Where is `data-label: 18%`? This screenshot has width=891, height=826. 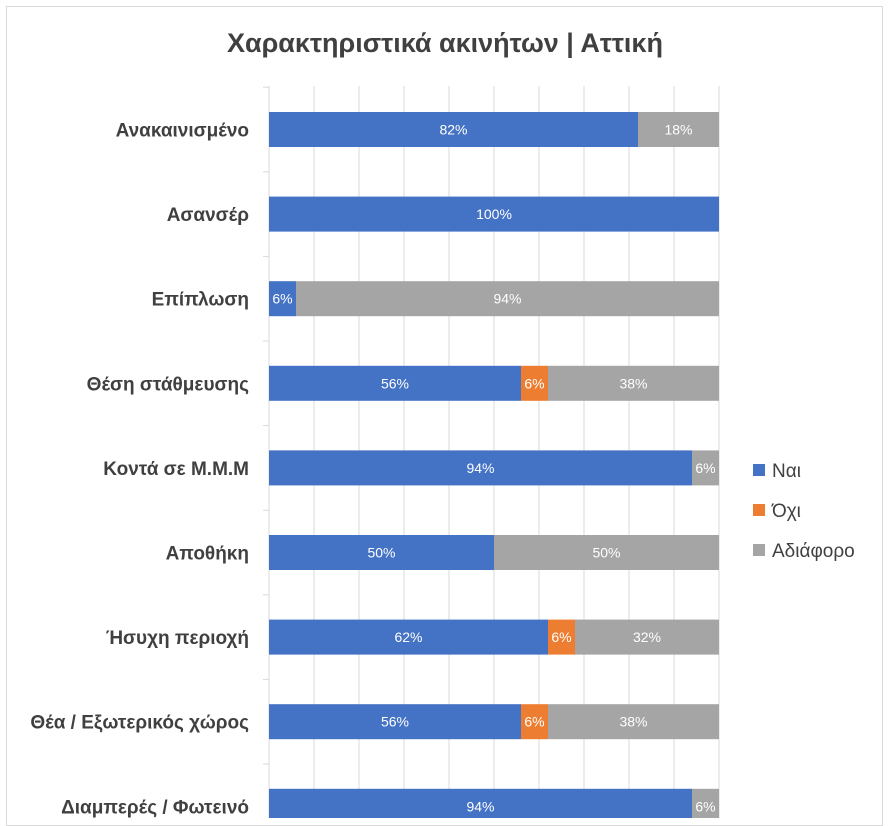
data-label: 18% is located at coordinates (678, 130).